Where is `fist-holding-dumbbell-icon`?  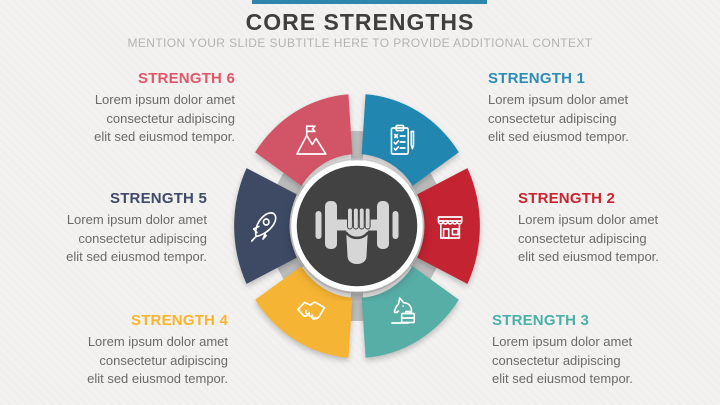 fist-holding-dumbbell-icon is located at coordinates (357, 232).